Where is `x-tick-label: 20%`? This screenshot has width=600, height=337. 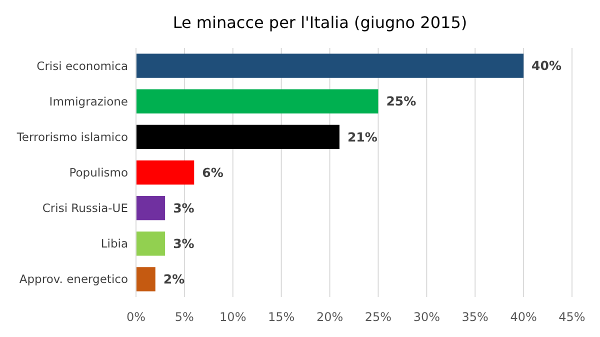 x-tick-label: 20% is located at coordinates (330, 317).